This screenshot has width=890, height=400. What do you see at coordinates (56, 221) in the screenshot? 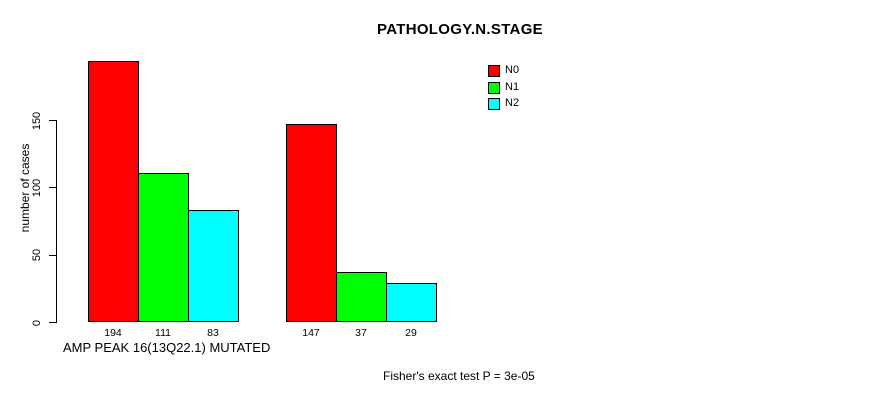
I see `y-axis-line` at bounding box center [56, 221].